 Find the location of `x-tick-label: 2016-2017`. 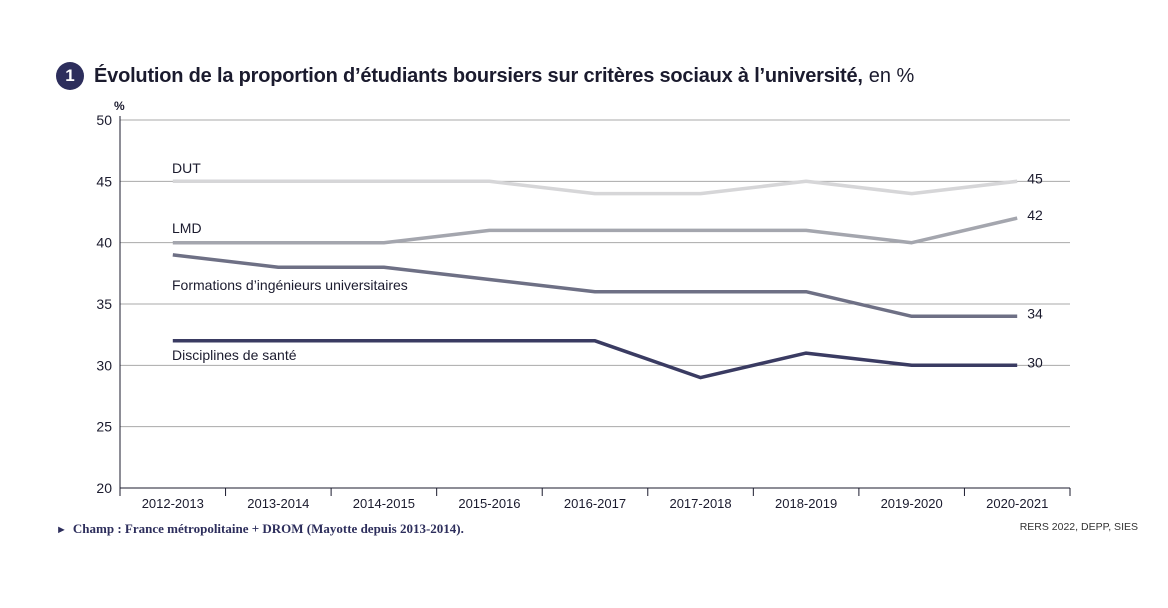

x-tick-label: 2016-2017 is located at coordinates (595, 503).